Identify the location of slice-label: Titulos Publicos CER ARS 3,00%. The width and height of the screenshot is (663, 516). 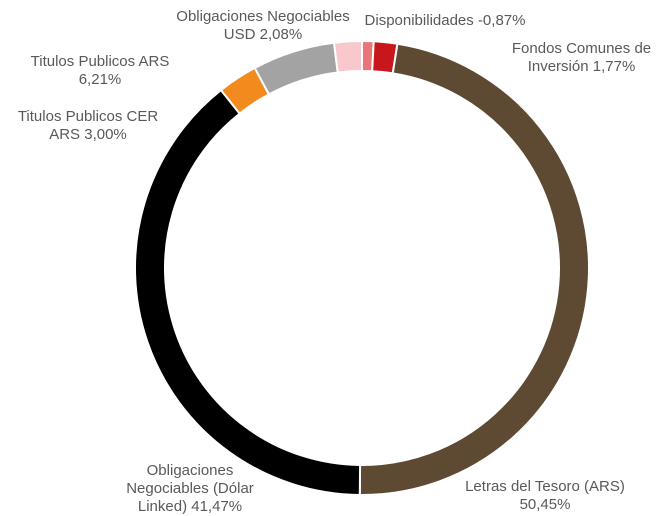
(88, 126).